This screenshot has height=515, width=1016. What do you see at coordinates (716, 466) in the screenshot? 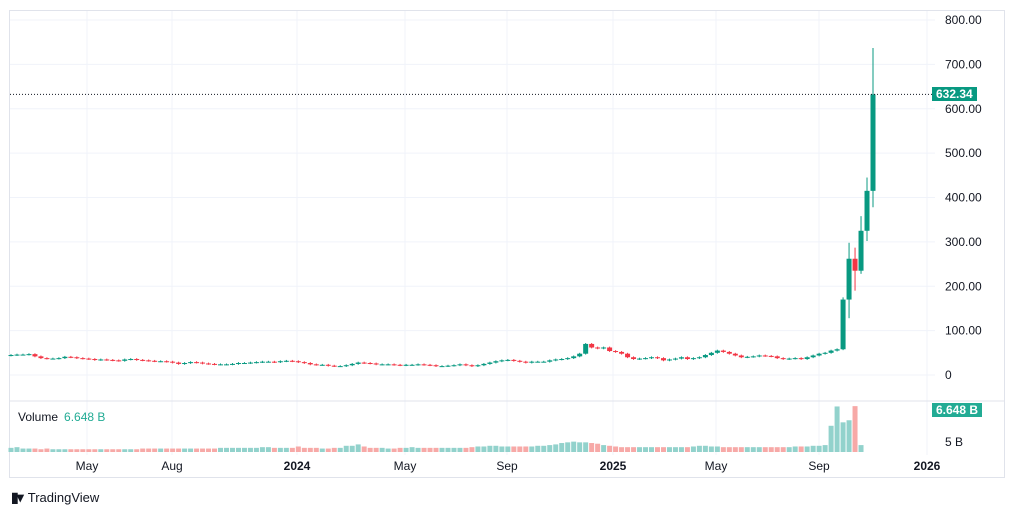
I see `time-axis-label: May` at bounding box center [716, 466].